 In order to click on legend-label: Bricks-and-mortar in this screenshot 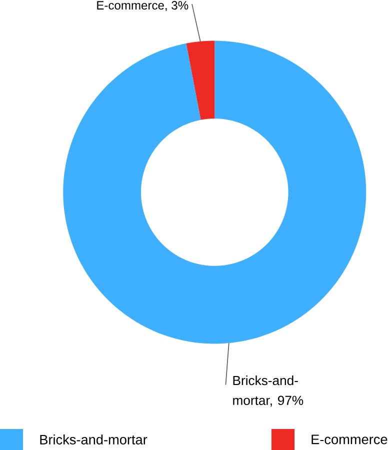, I will do `click(94, 439)`.